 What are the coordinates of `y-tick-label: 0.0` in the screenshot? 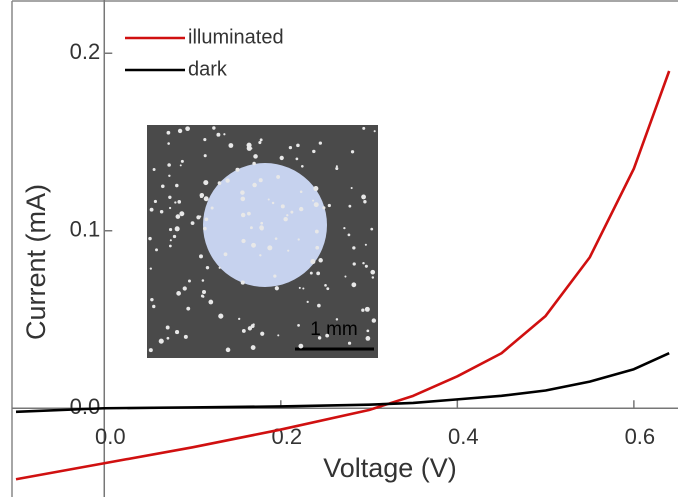 It's located at (85, 406).